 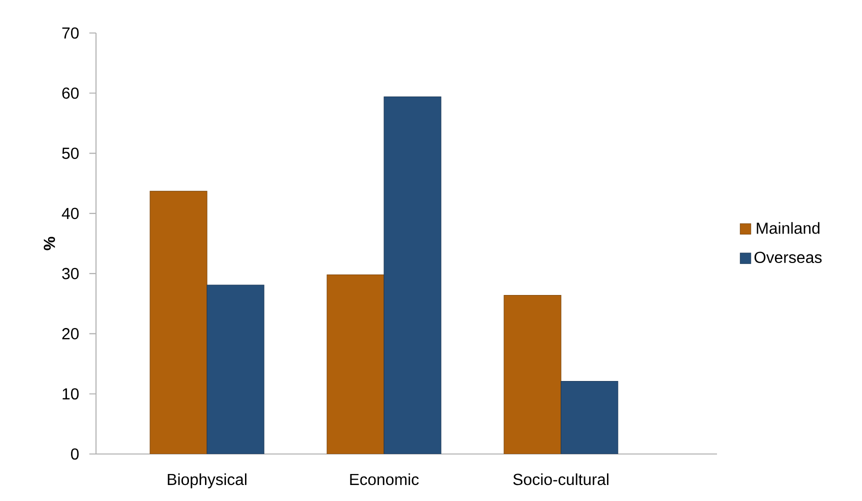 I want to click on y-tick-label: 60, so click(x=70, y=93).